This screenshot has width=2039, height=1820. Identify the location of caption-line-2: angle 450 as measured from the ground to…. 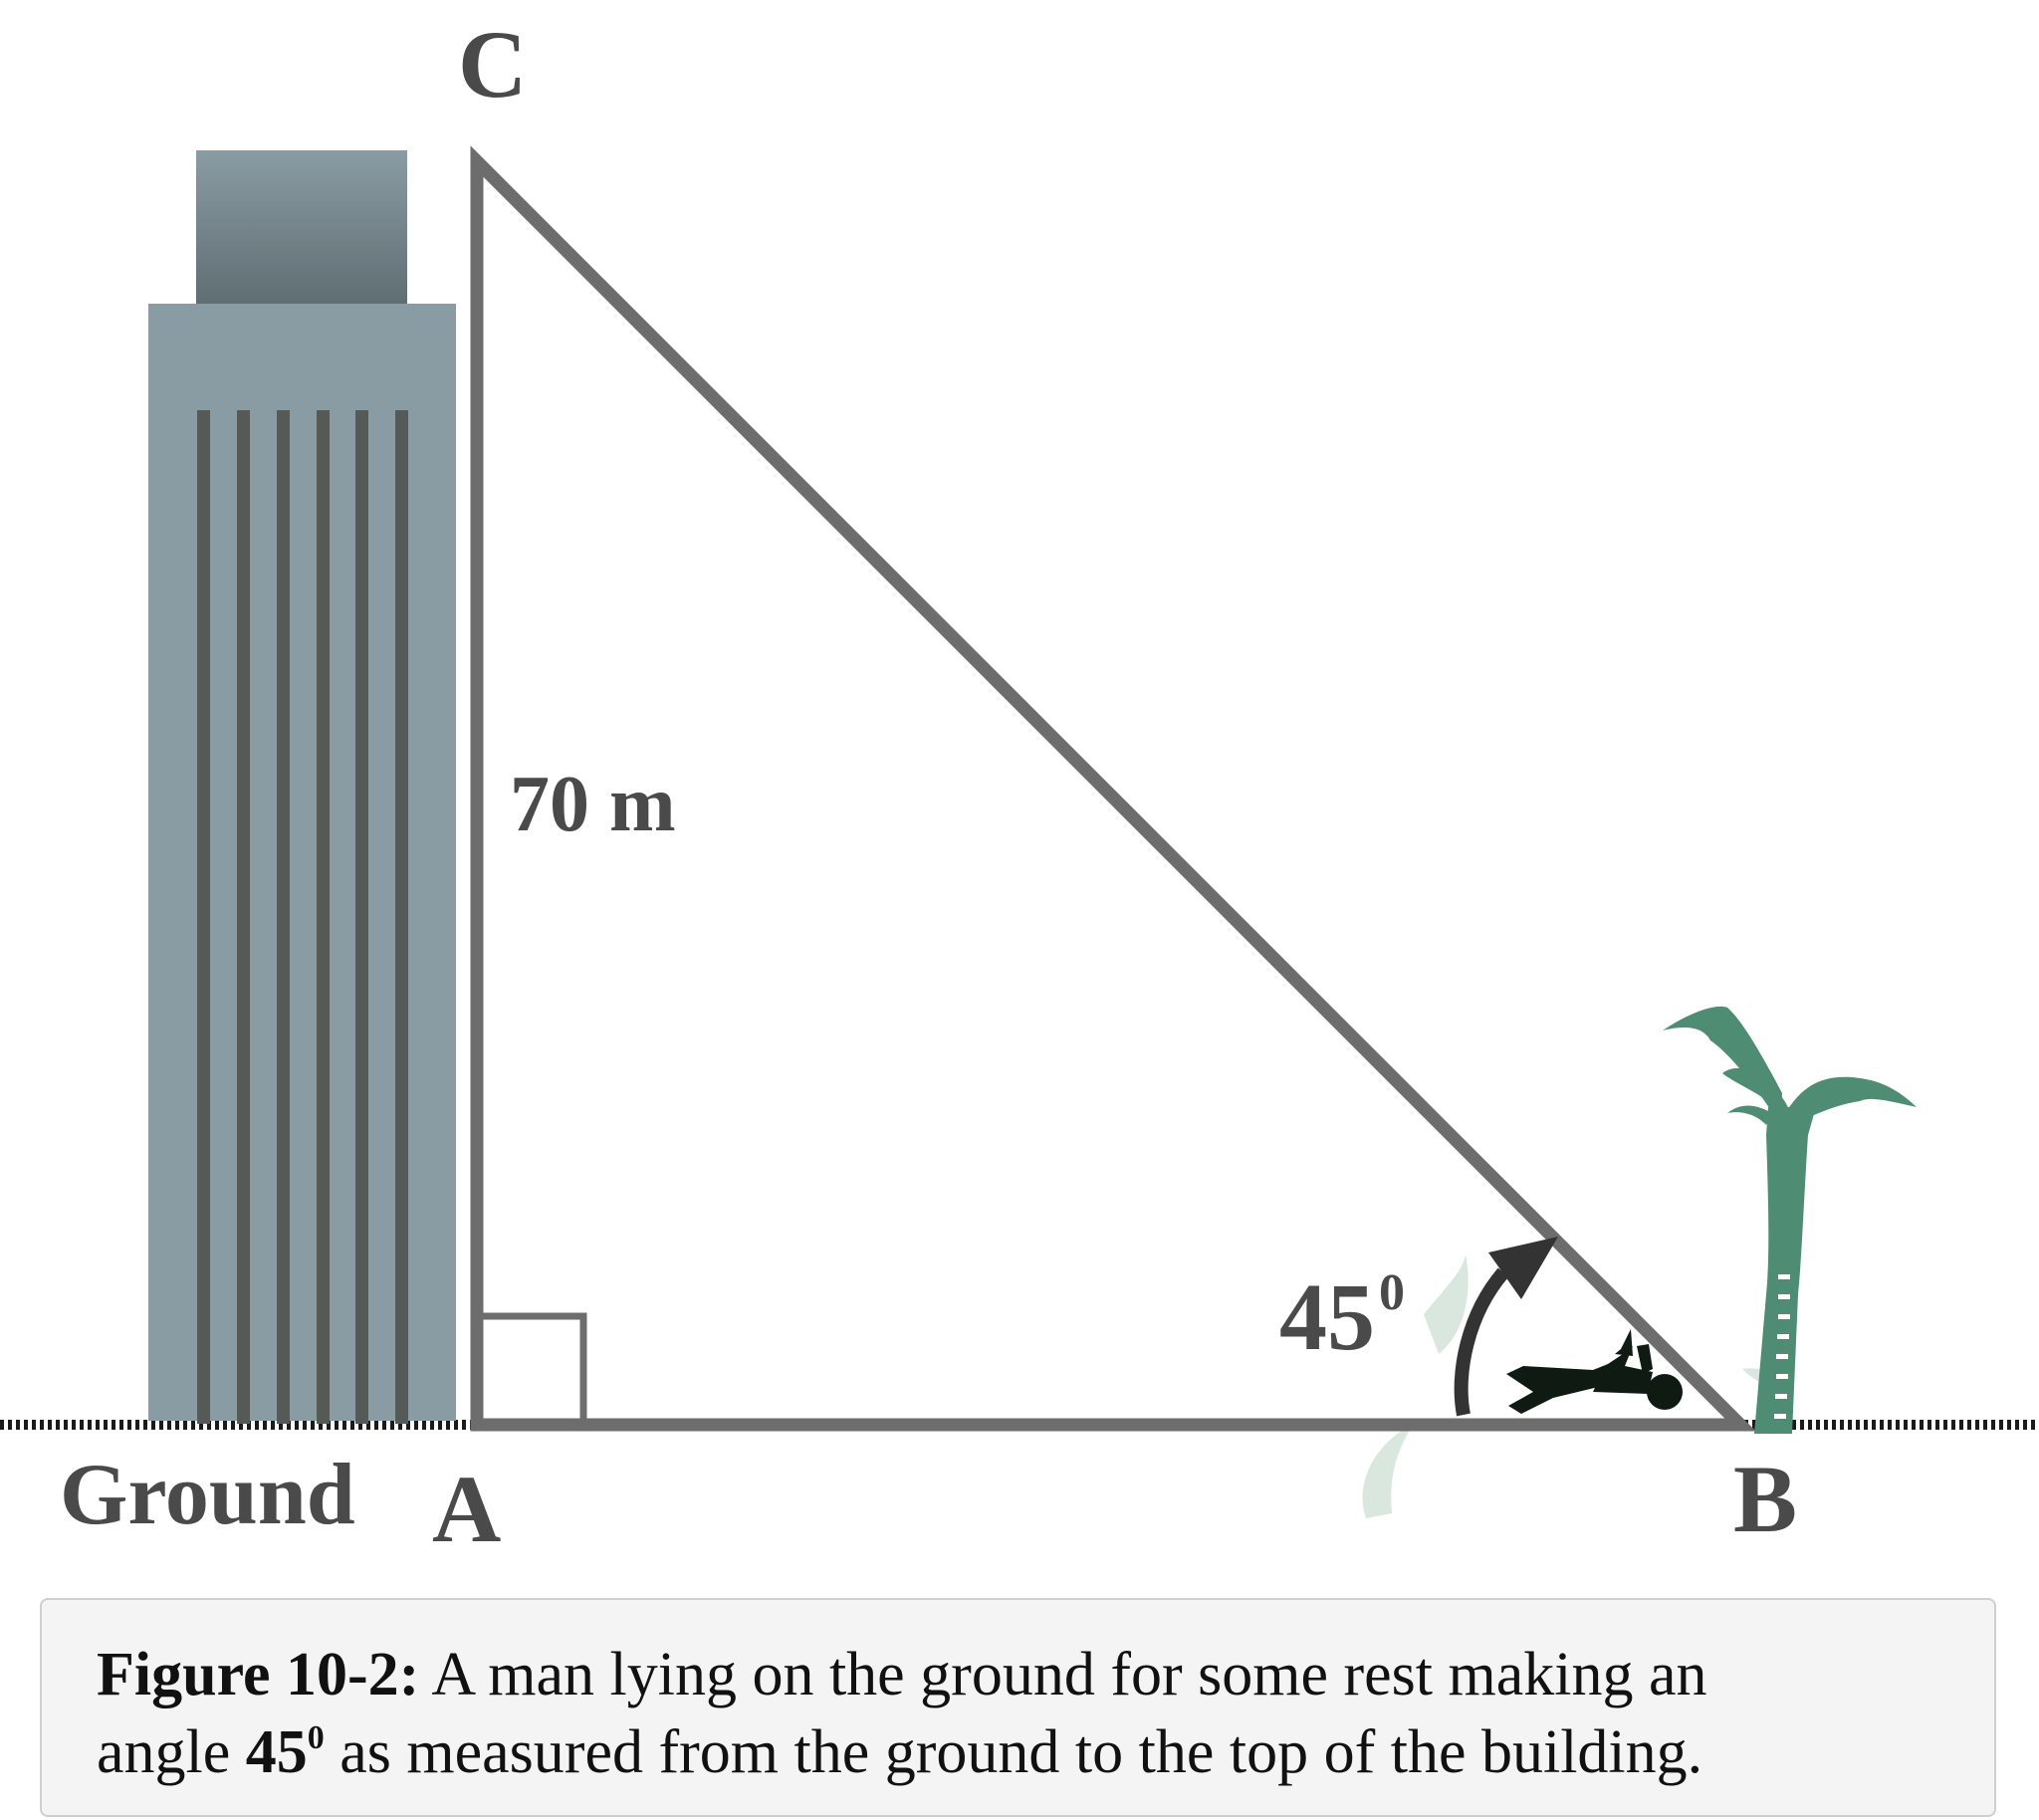
(1021, 1752).